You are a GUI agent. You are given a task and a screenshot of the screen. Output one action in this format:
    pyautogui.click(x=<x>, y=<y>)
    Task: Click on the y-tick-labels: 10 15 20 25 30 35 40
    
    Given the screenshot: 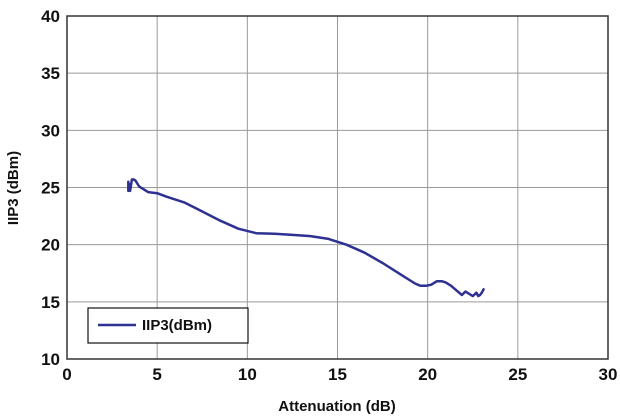 What is the action you would take?
    pyautogui.click(x=50, y=188)
    